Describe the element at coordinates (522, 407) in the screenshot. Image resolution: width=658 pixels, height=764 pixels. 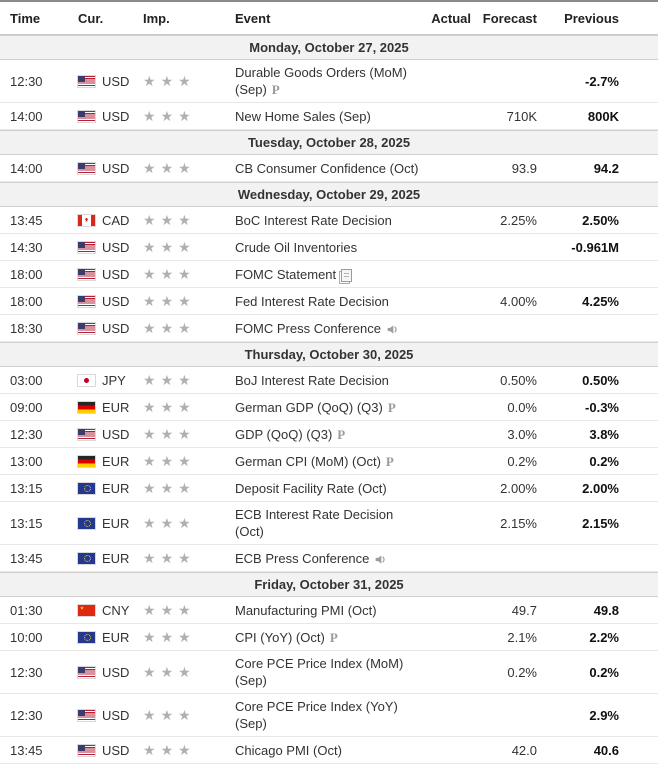
I see `forecast-value: 0.0%` at that location.